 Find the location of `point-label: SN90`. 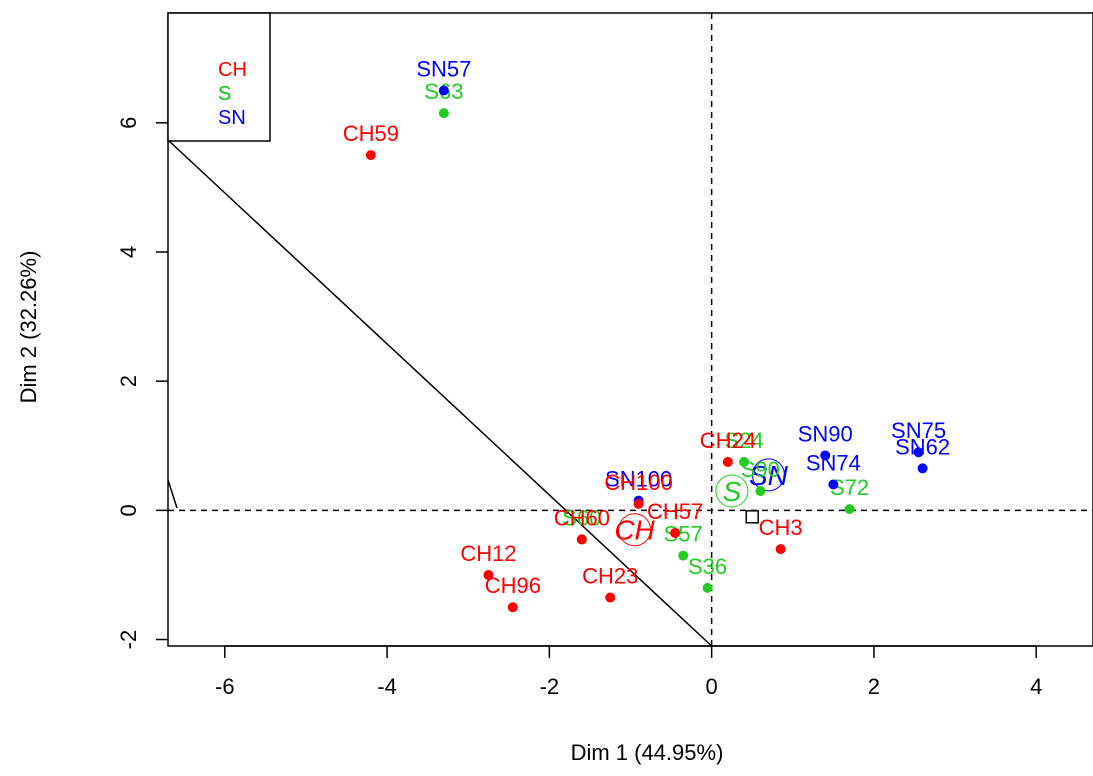

point-label: SN90 is located at coordinates (825, 433).